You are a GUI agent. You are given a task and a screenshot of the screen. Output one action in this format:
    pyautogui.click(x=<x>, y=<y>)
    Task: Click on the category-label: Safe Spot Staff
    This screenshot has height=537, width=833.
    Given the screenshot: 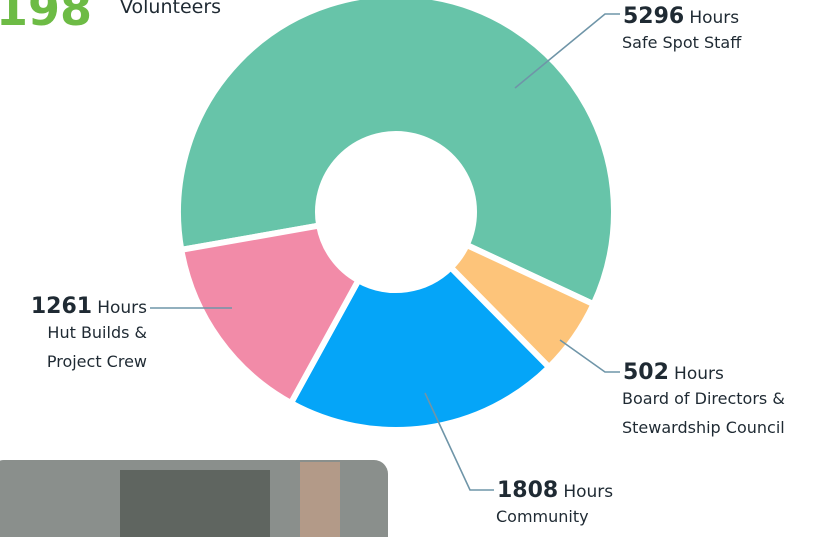 What is the action you would take?
    pyautogui.click(x=682, y=42)
    